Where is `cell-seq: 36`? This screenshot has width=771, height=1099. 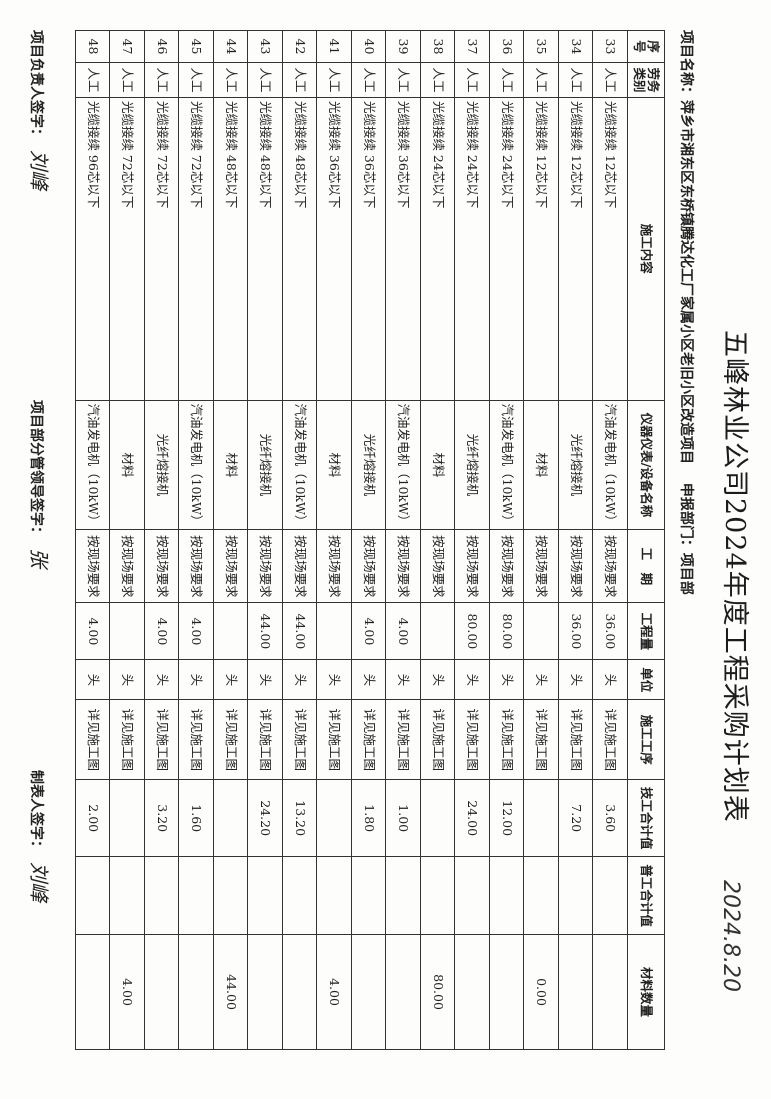
cell-seq: 36 is located at coordinates (506, 46).